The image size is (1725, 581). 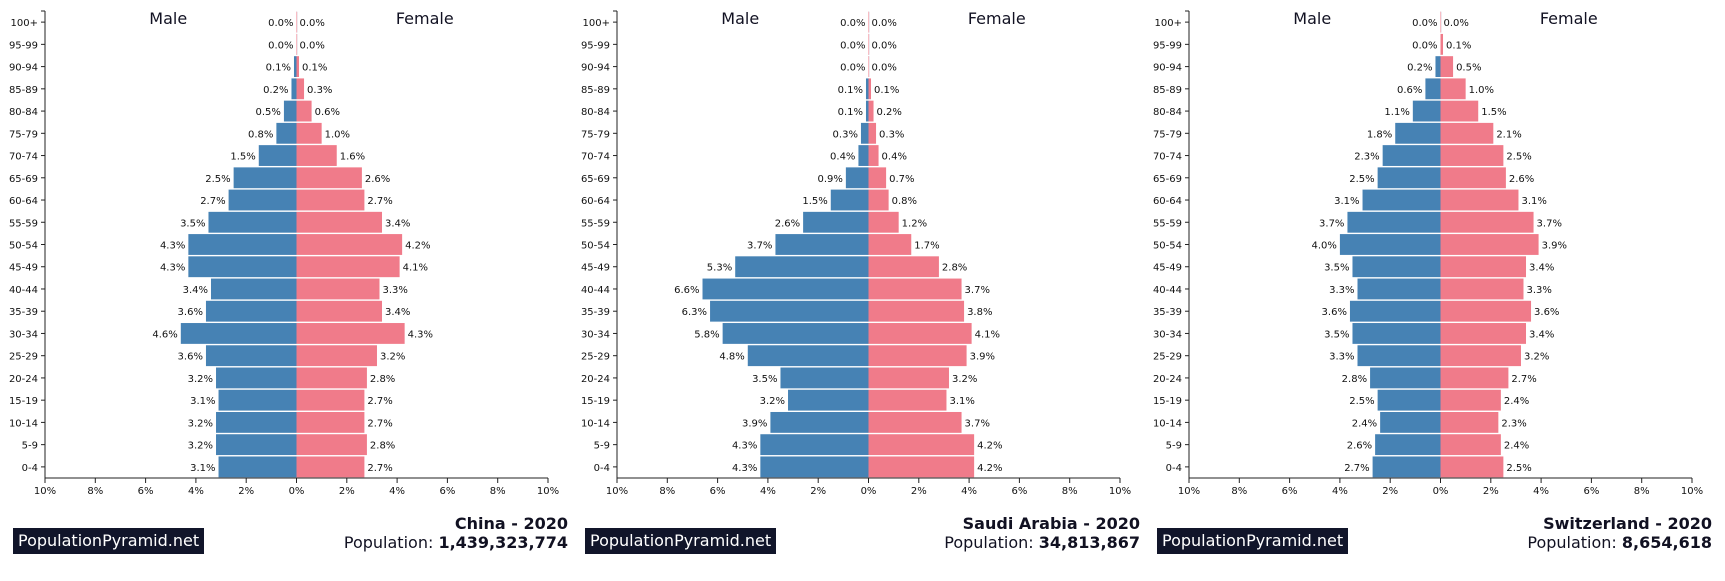 I want to click on age-group-label: 25-29, so click(x=1167, y=357).